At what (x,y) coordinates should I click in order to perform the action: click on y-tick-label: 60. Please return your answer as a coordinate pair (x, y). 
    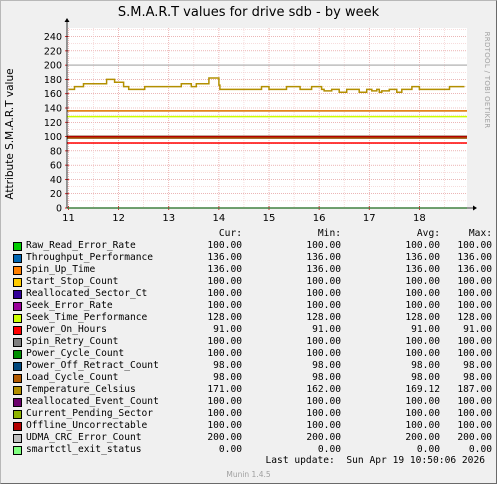
    Looking at the image, I should click on (56, 166).